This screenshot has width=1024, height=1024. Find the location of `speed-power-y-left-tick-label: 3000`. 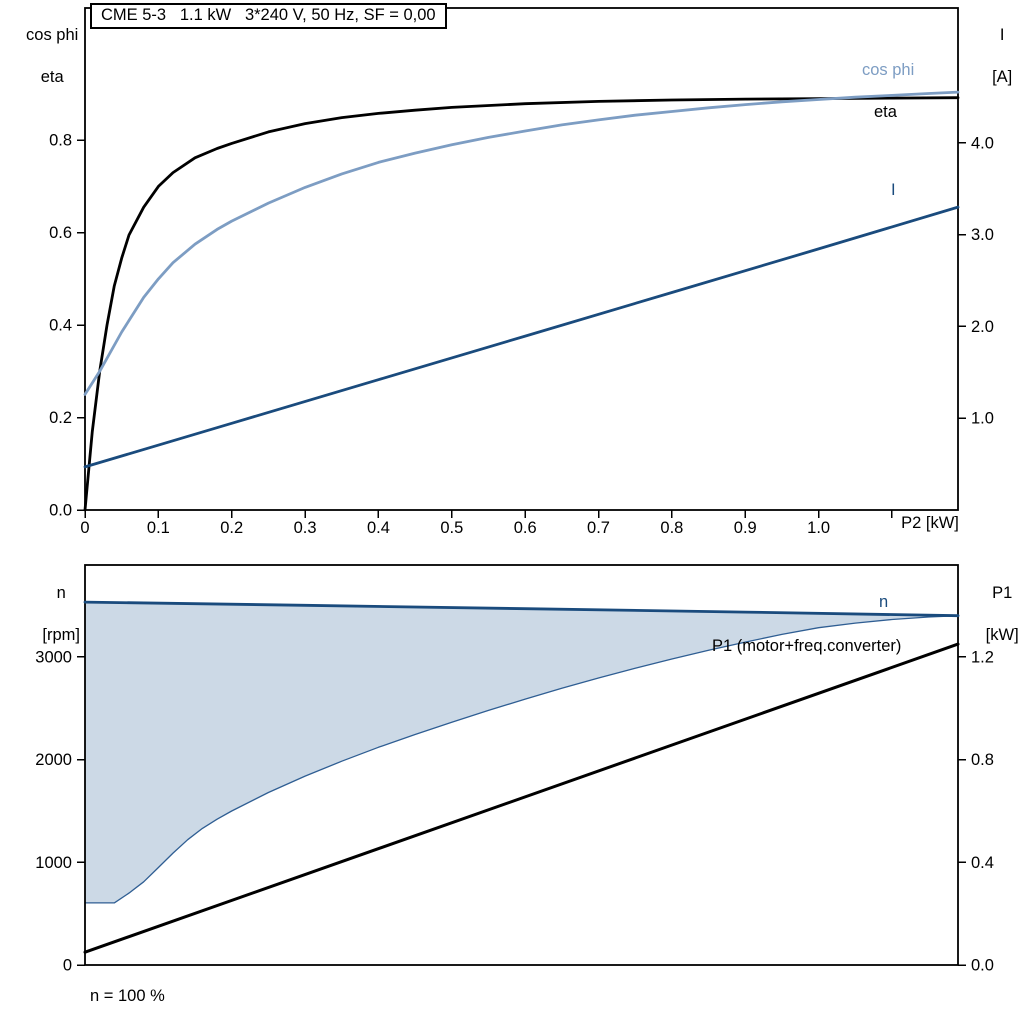

speed-power-y-left-tick-label: 3000 is located at coordinates (53, 657).